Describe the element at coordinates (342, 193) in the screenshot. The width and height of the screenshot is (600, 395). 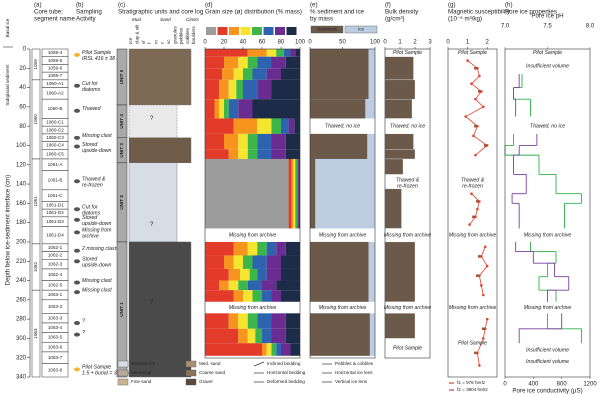
I see `ice-bar` at that location.